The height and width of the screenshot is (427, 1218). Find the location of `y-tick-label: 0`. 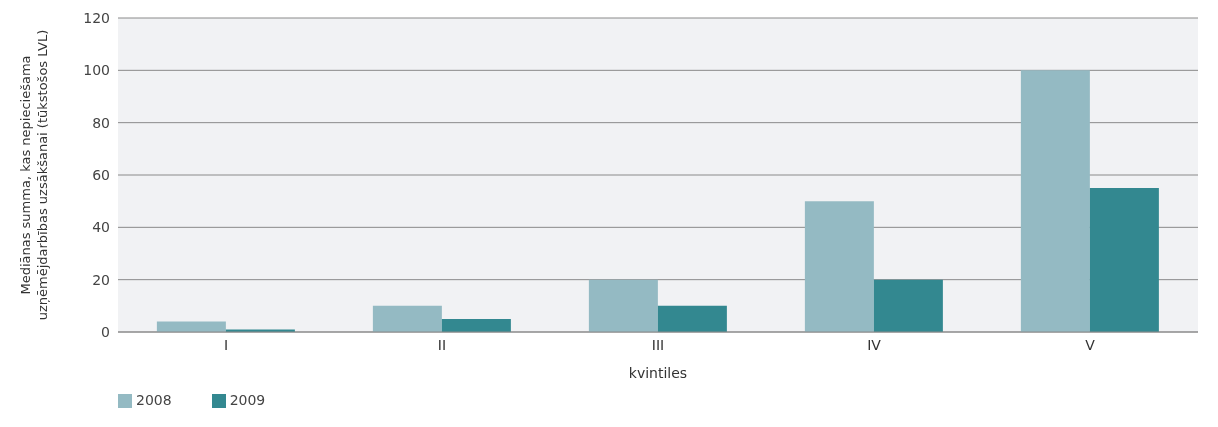

y-tick-label: 0 is located at coordinates (105, 331).